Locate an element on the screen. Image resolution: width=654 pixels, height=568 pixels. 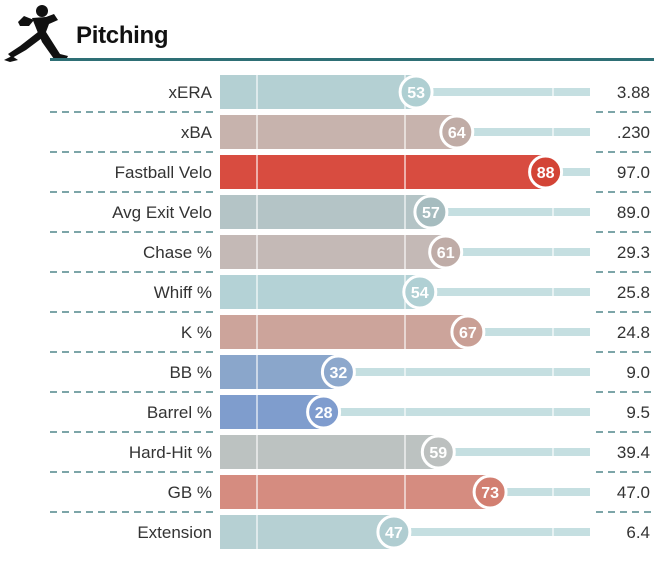
stat-value: 47.0 is located at coordinates (633, 492).